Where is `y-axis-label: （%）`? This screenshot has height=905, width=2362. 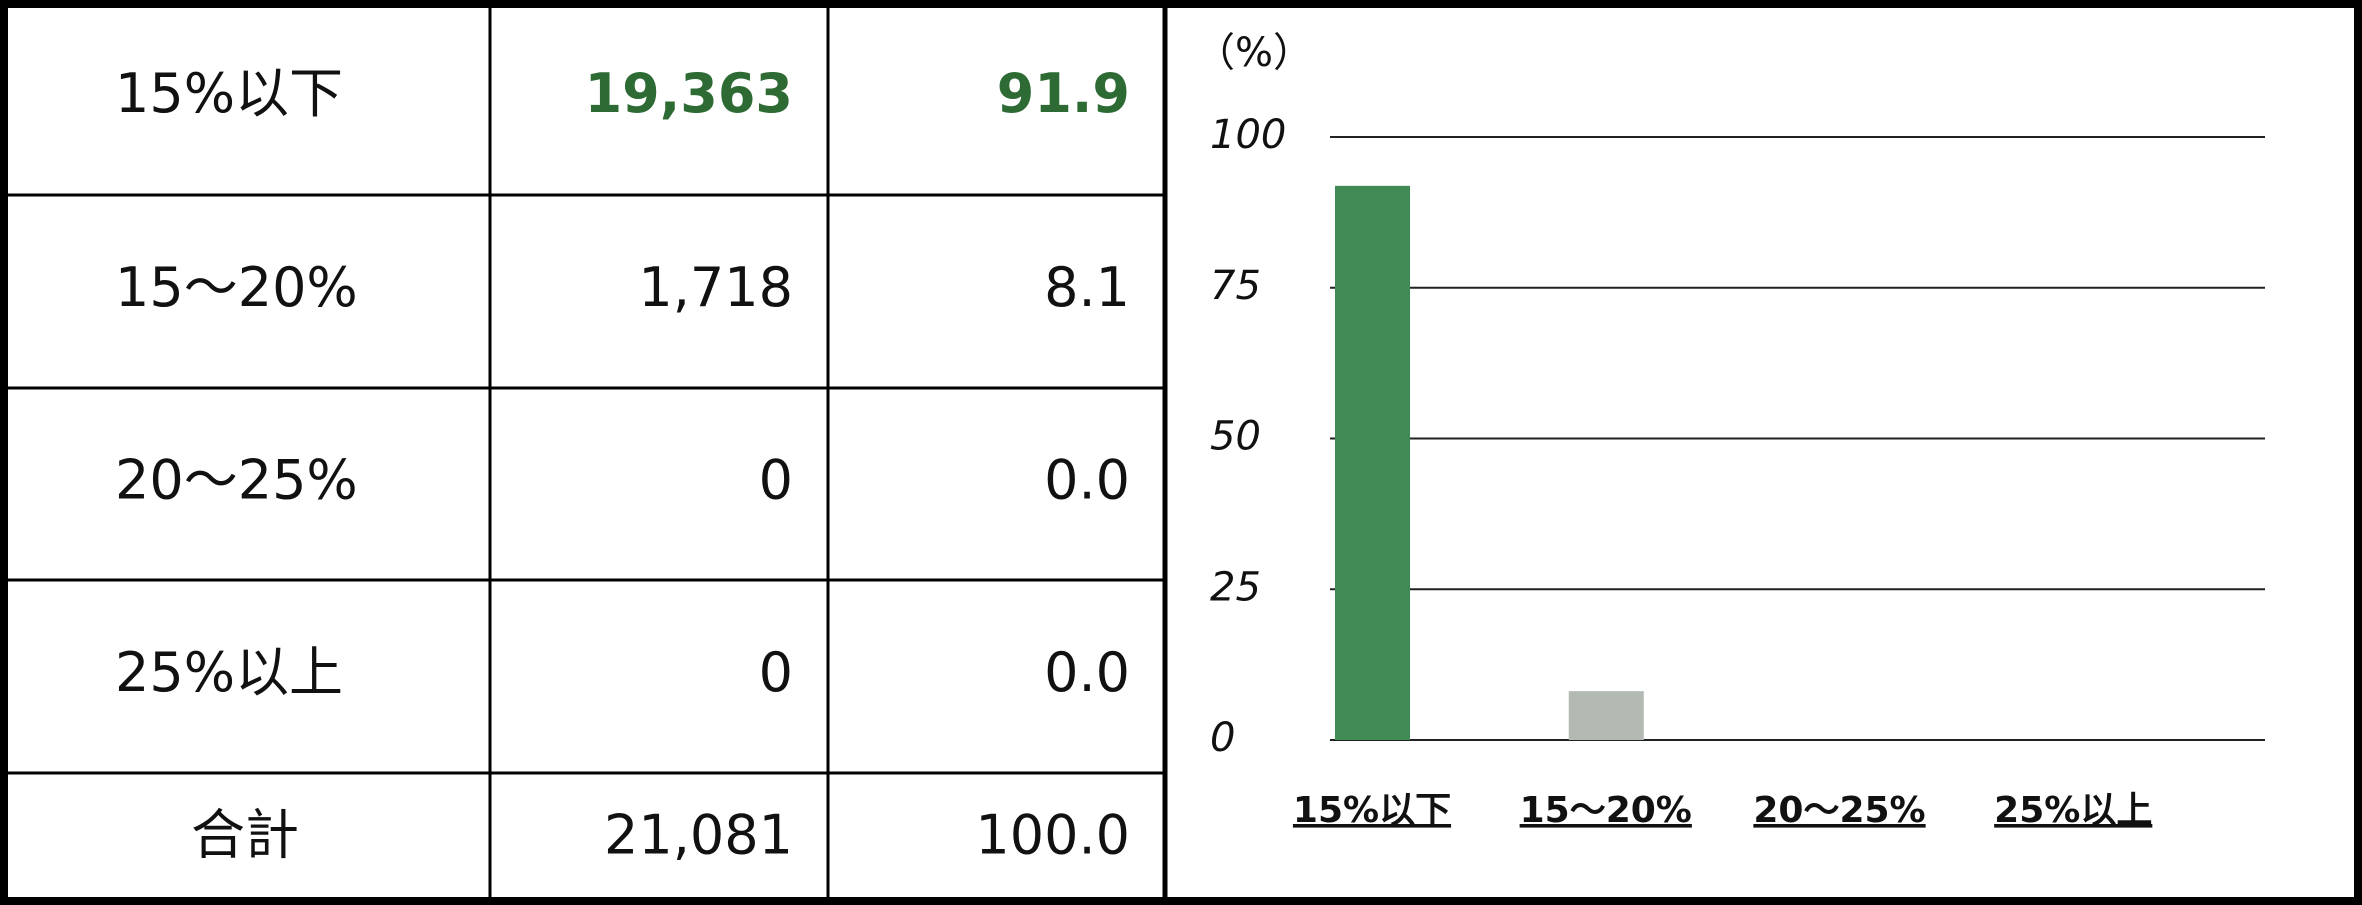
y-axis-label: （%） is located at coordinates (1254, 53).